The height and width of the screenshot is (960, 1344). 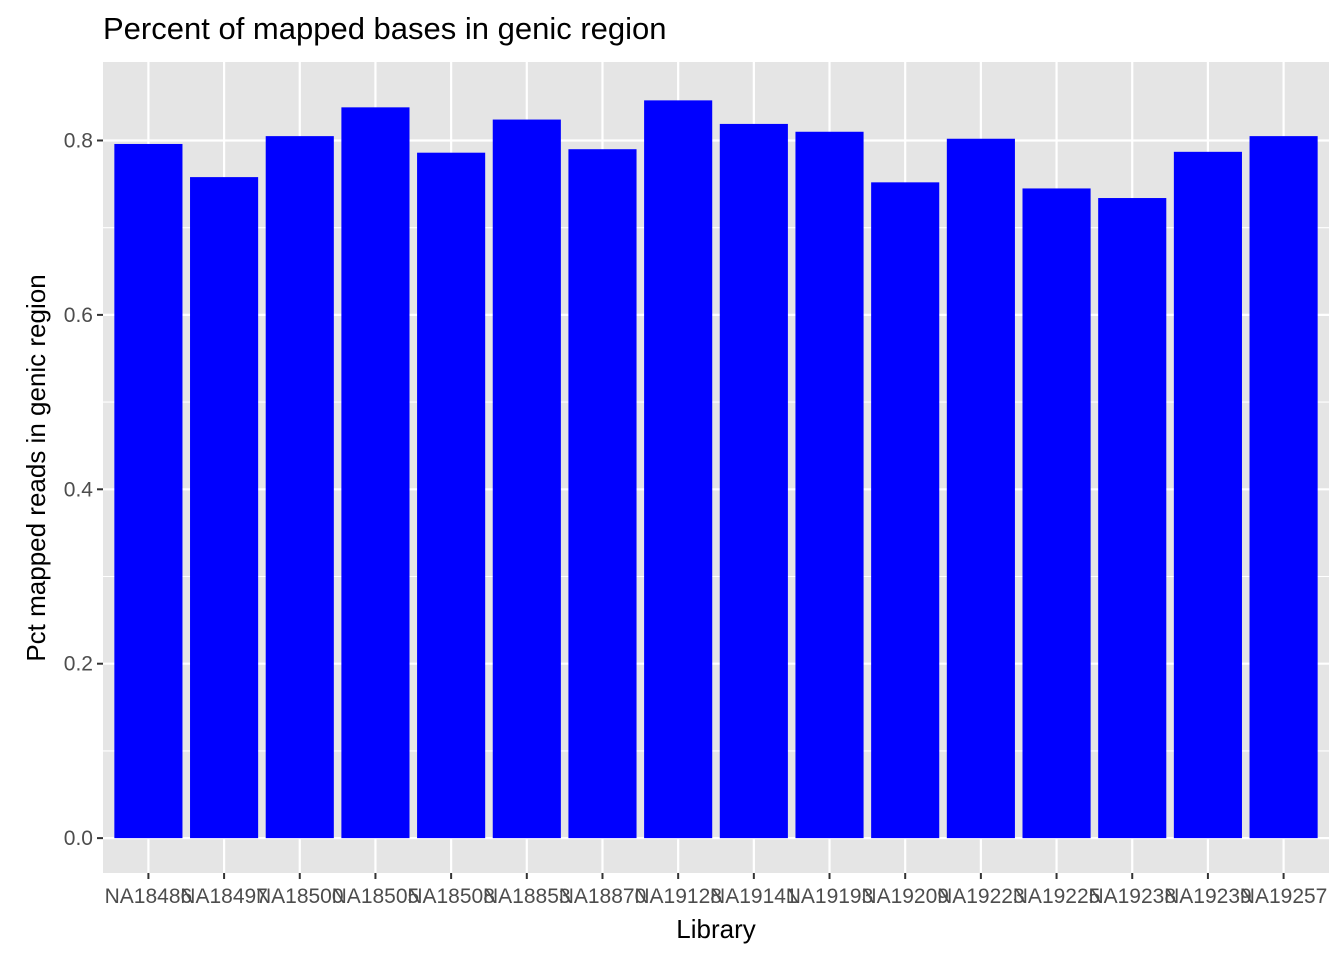 What do you see at coordinates (829, 485) in the screenshot?
I see `bar-NA19193` at bounding box center [829, 485].